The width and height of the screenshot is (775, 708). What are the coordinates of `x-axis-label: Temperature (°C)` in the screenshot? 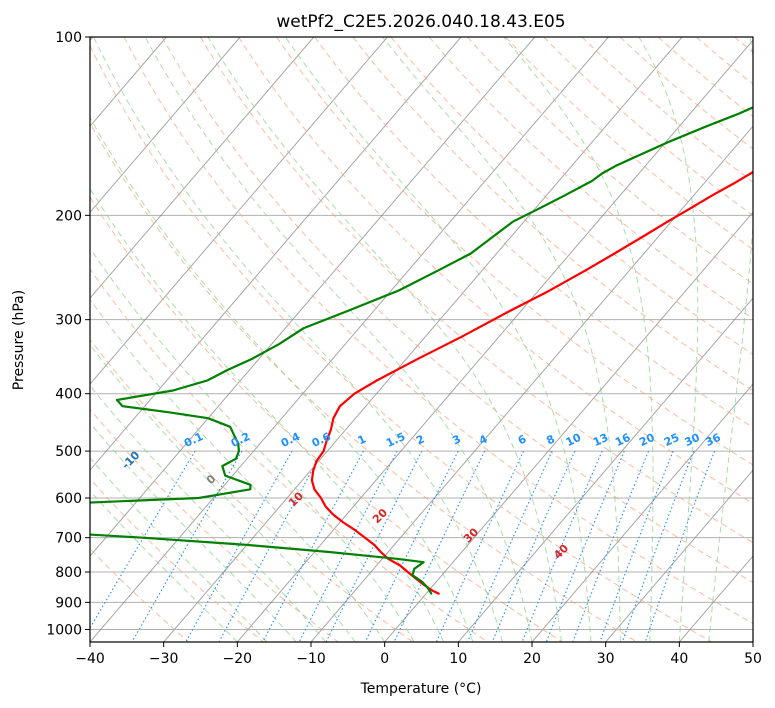 It's located at (421, 689).